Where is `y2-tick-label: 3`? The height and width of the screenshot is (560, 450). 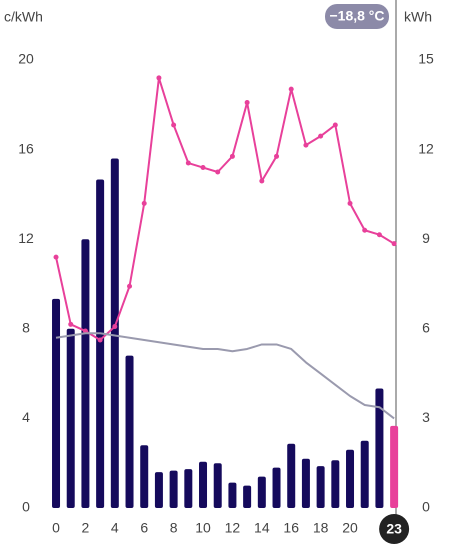 y2-tick-label: 3 is located at coordinates (426, 417).